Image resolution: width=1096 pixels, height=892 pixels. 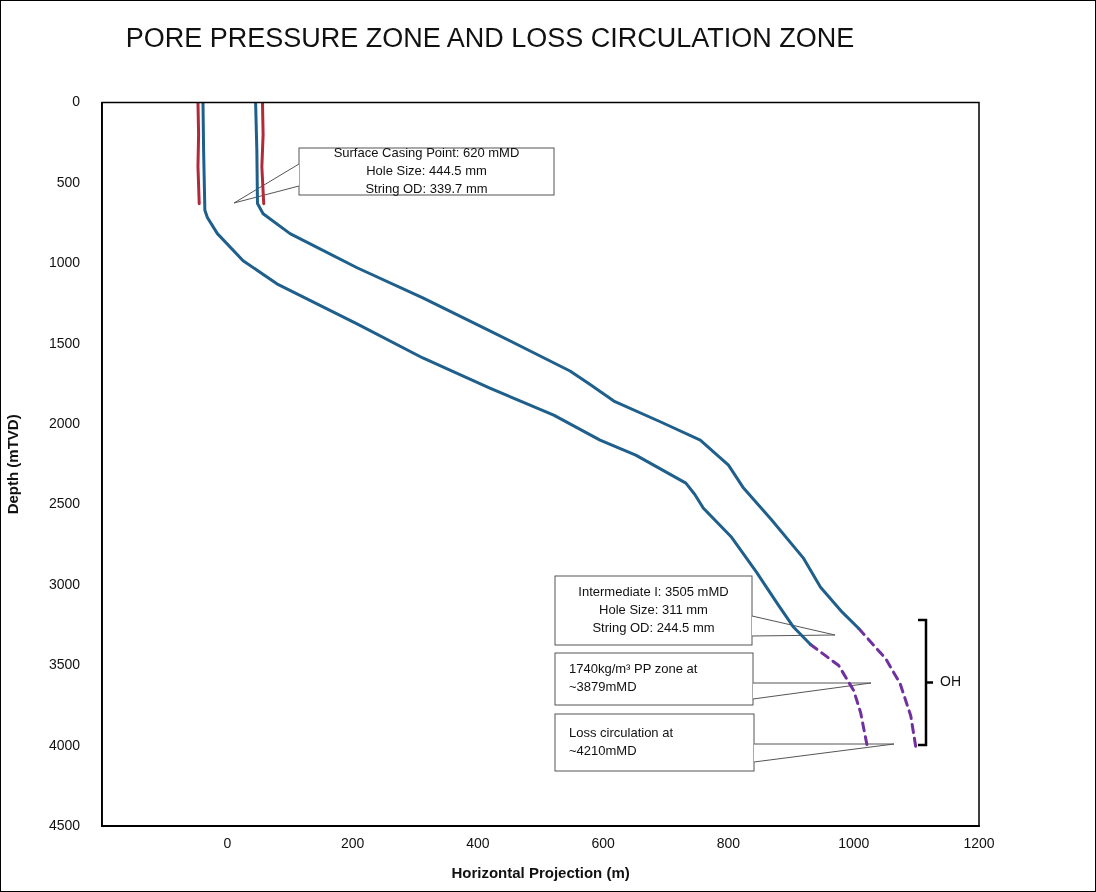 What do you see at coordinates (64, 664) in the screenshot?
I see `y-tick-label: 3500` at bounding box center [64, 664].